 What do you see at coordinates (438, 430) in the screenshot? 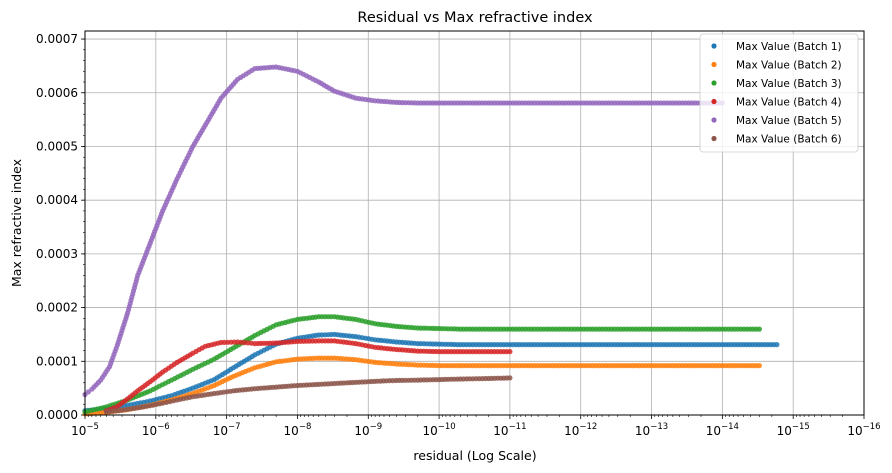
I see `x-tick-label: 10⁻¹⁰` at bounding box center [438, 430].